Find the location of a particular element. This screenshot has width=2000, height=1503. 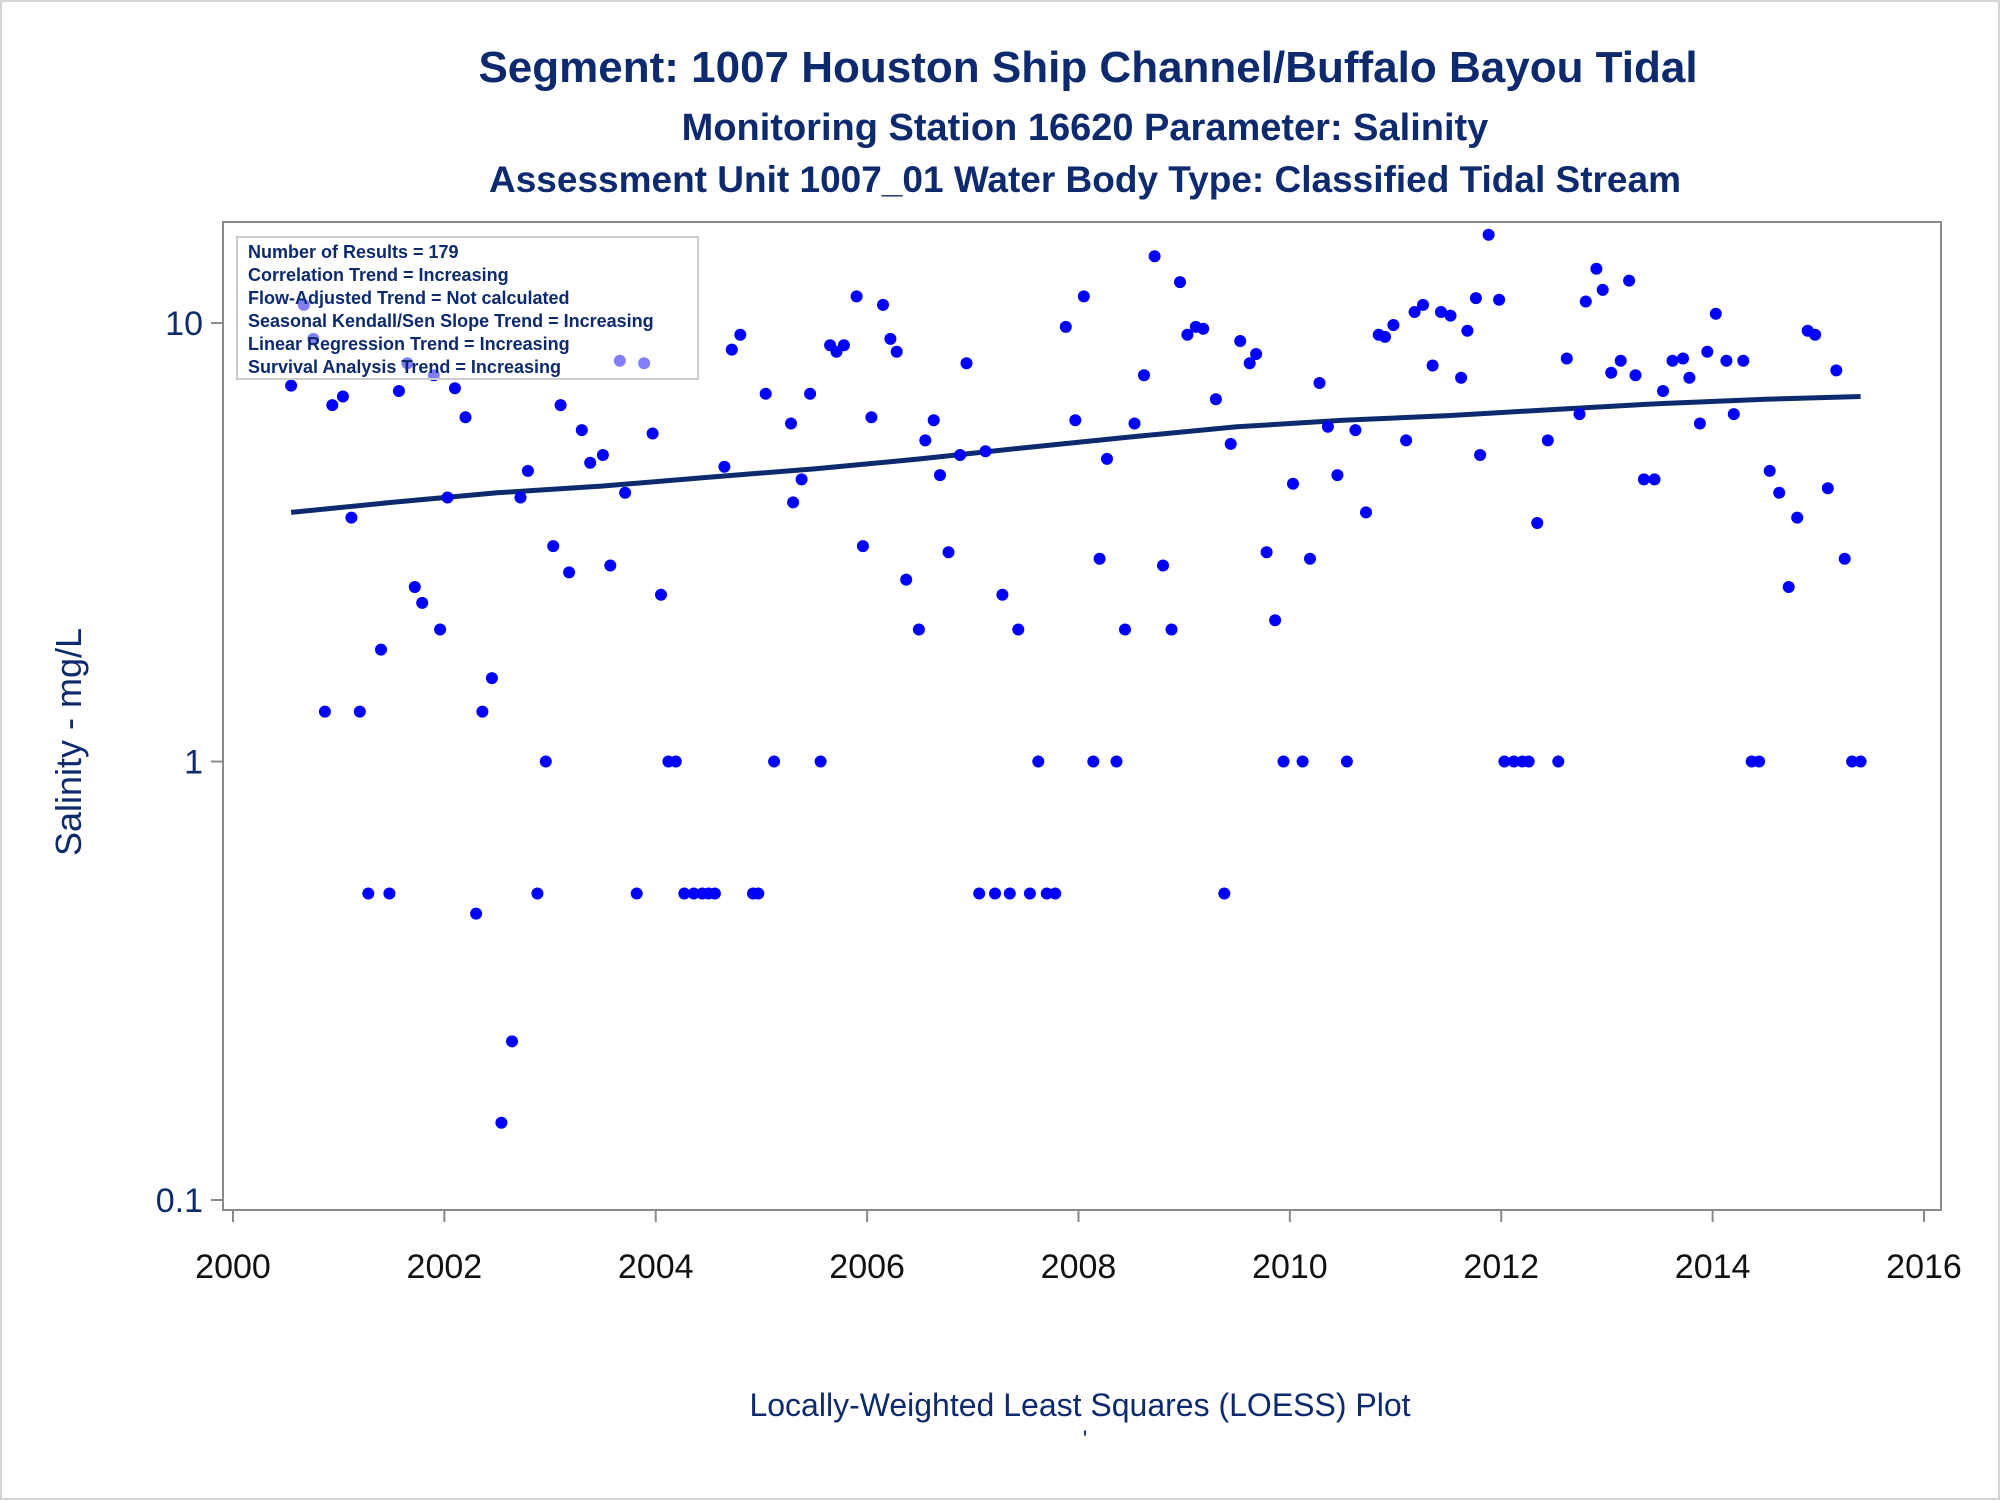

y-axis-label: Salinity - mg/L is located at coordinates (68, 742).